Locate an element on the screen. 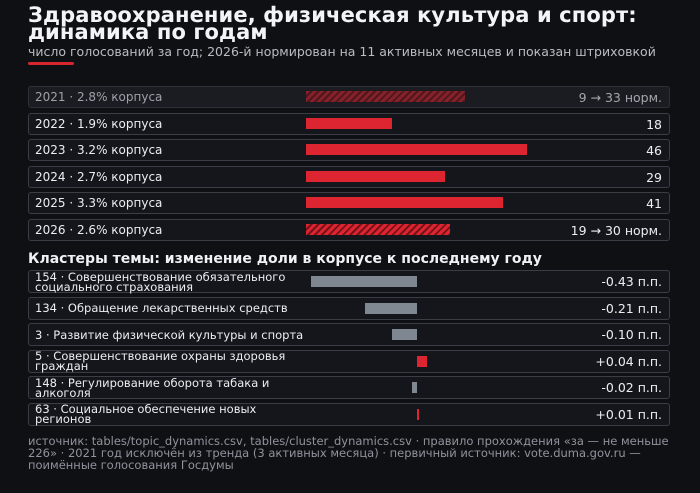  cluster-row-value: +0.01 п.п. is located at coordinates (628, 414).